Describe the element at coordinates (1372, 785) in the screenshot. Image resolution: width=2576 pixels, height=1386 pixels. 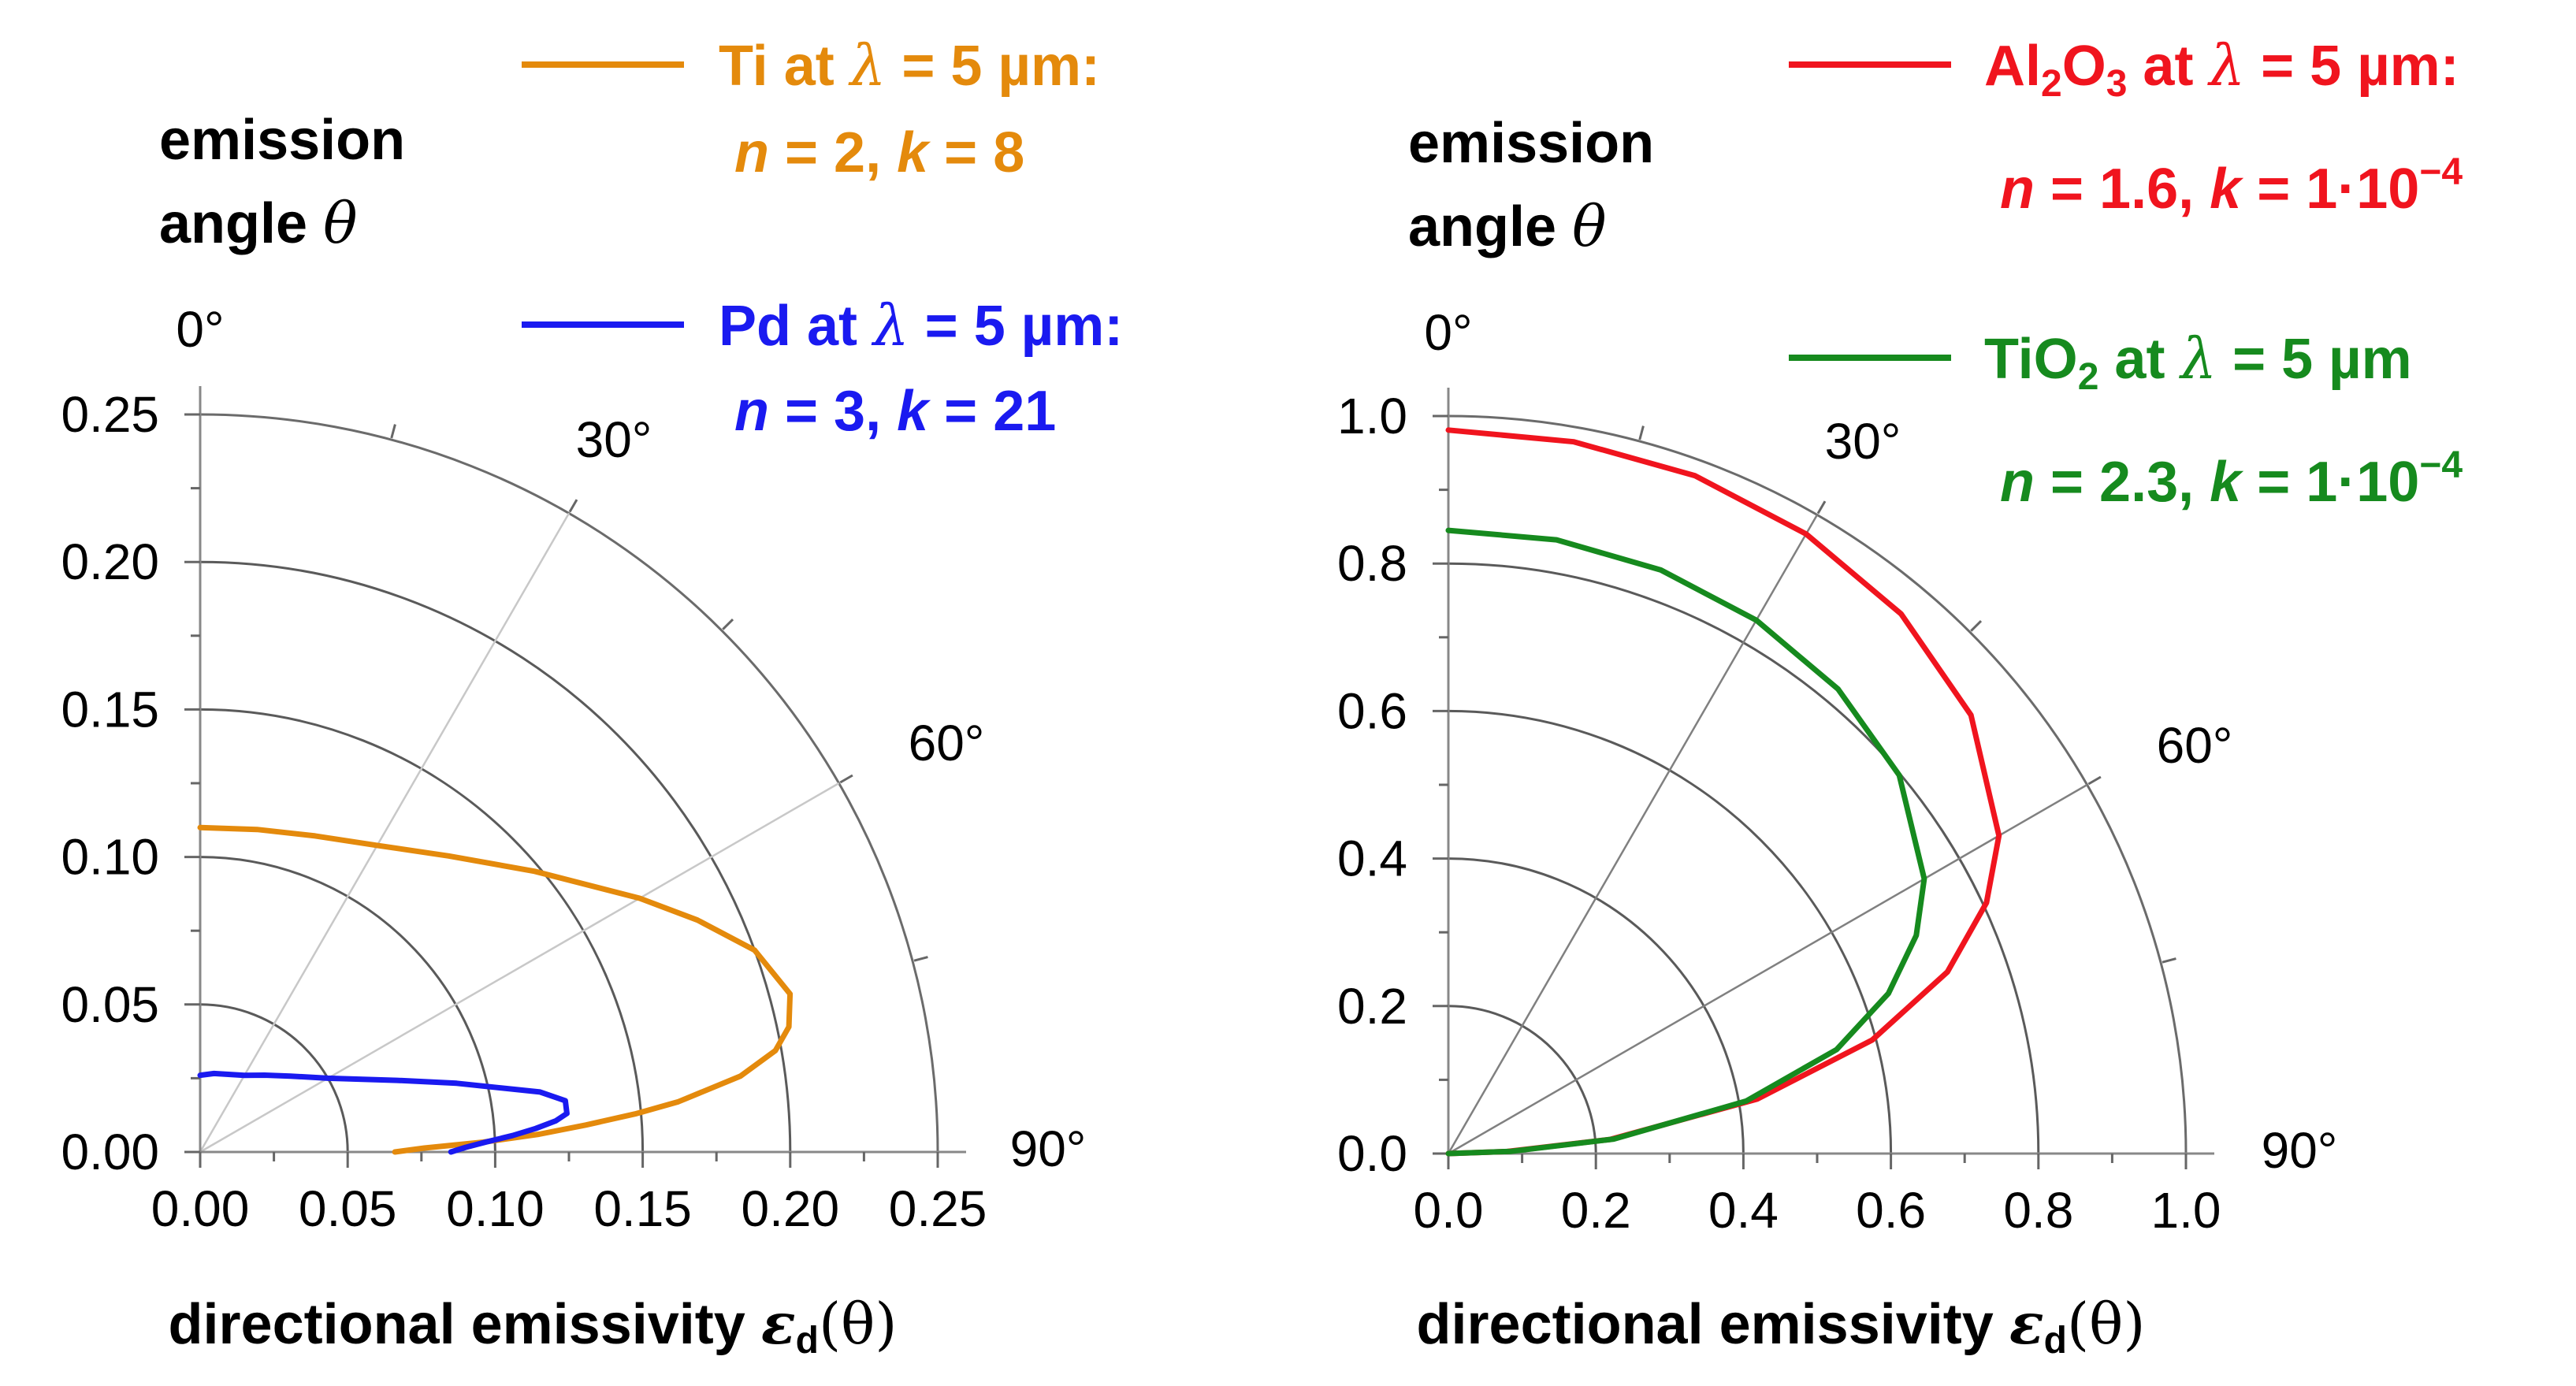
I see `radial-axis-ticks: 0.0 0.2 0.4 0.6 0.8 1.0` at that location.